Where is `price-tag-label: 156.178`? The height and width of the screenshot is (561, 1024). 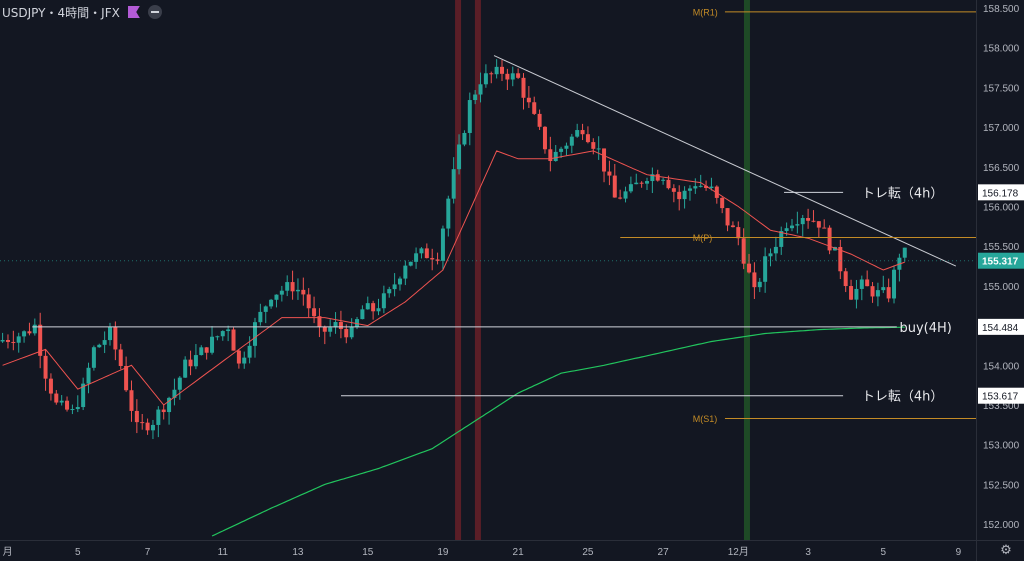
price-tag-label: 156.178 is located at coordinates (1000, 193).